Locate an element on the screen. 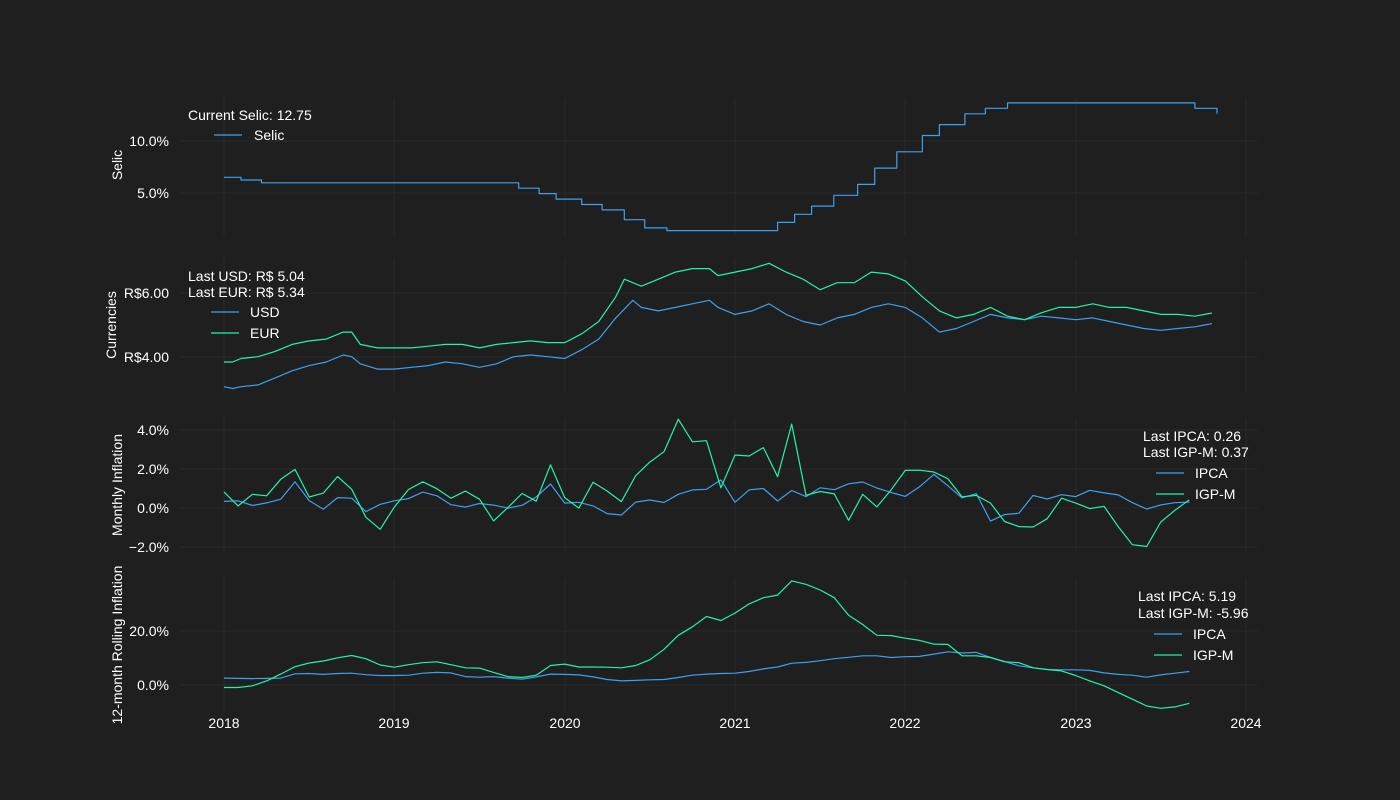 The height and width of the screenshot is (800, 1400). ytick-selic-1: 5.0% is located at coordinates (153, 193).